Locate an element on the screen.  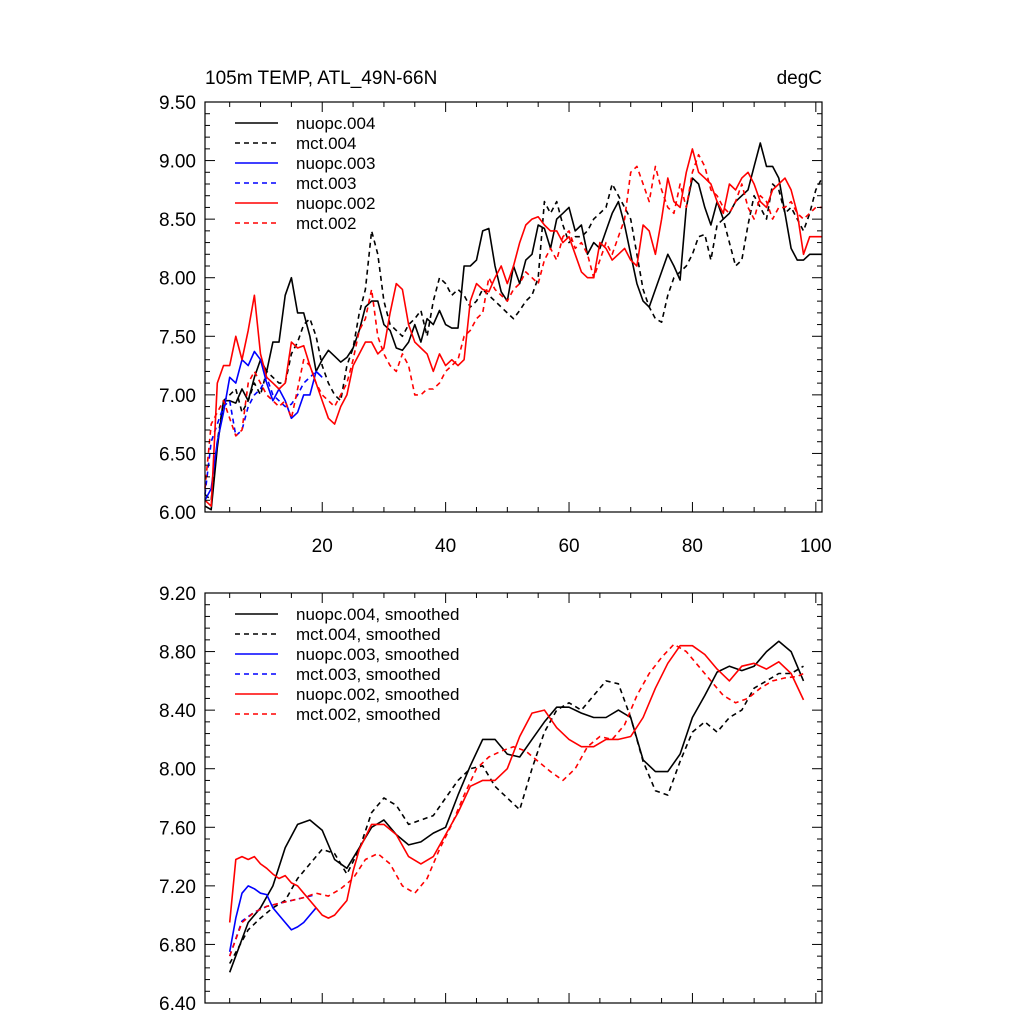
bottom-legend-label: mct.003, smoothed is located at coordinates (368, 674).